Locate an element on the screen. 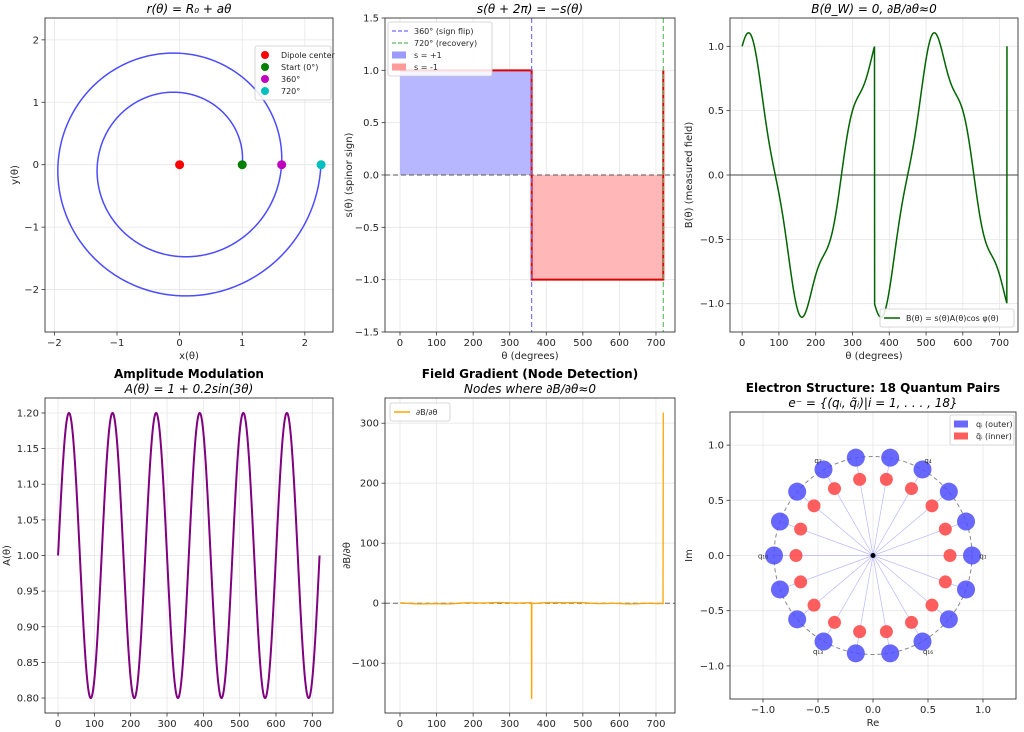 This screenshot has height=732, width=1024. x-tick-label: 300 is located at coordinates (509, 343).